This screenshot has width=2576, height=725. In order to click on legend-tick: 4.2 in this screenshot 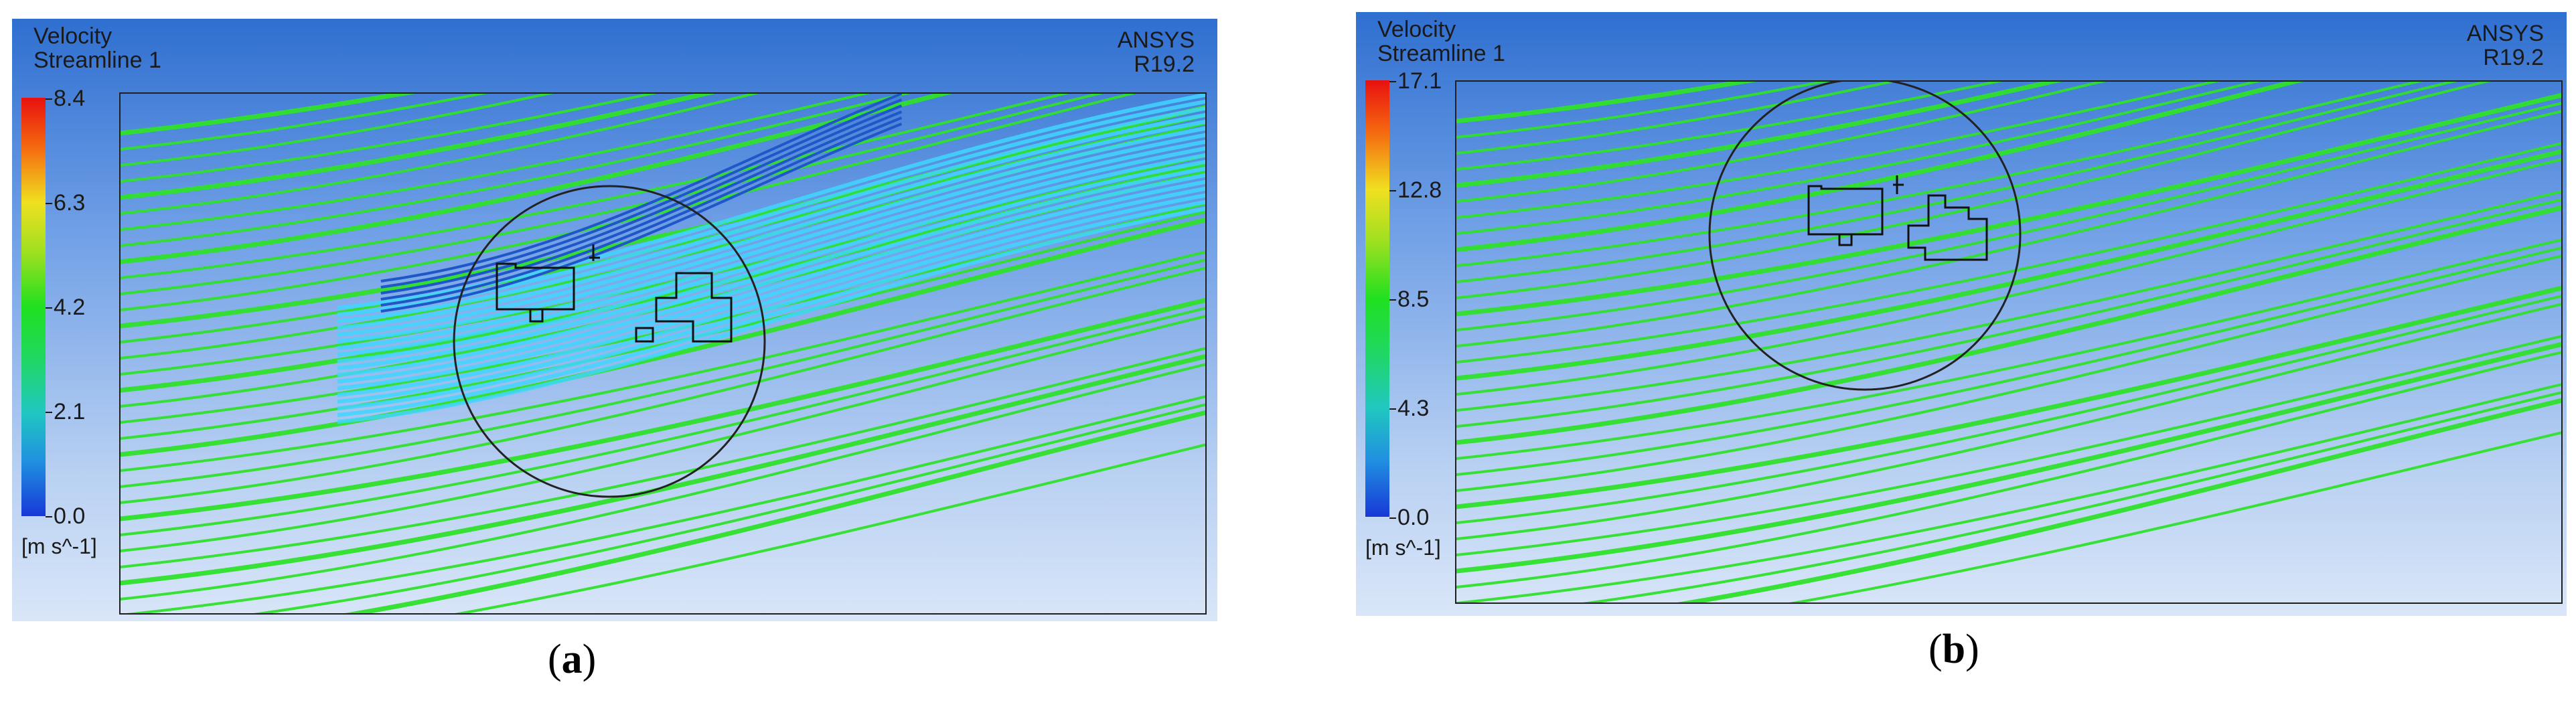, I will do `click(65, 308)`.